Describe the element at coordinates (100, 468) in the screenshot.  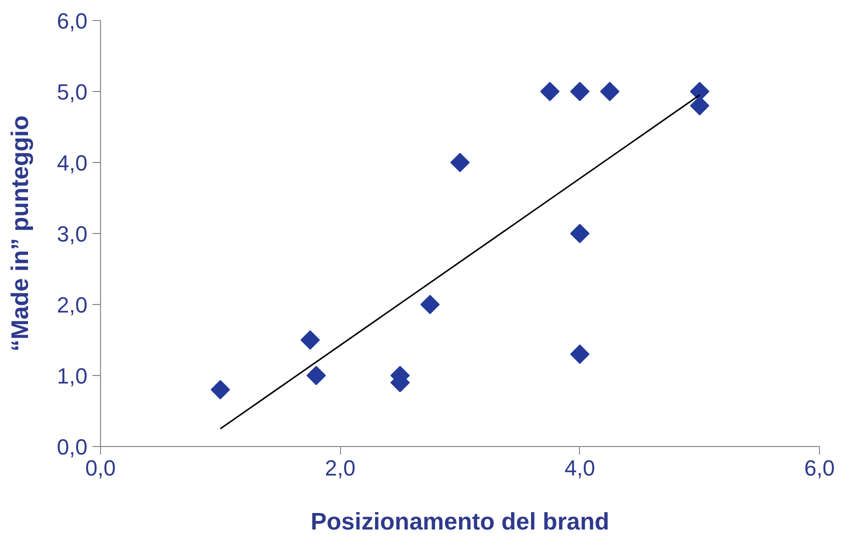
I see `x-tick-label: 0,0` at that location.